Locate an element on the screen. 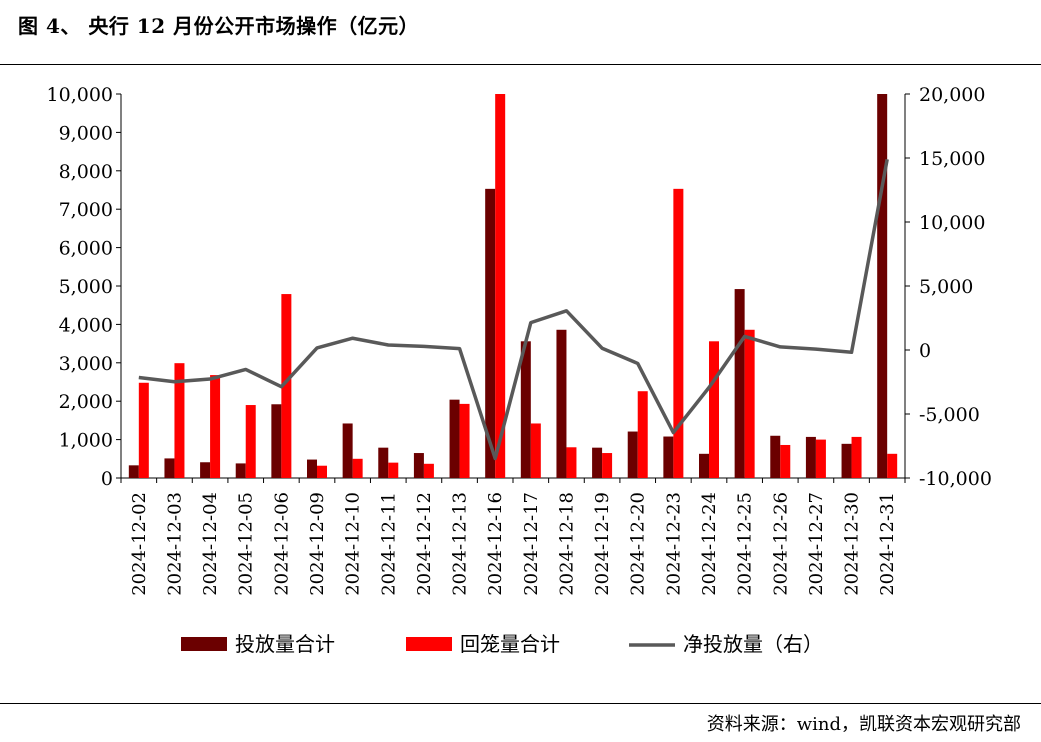  legend-swatch-investment is located at coordinates (204, 644).